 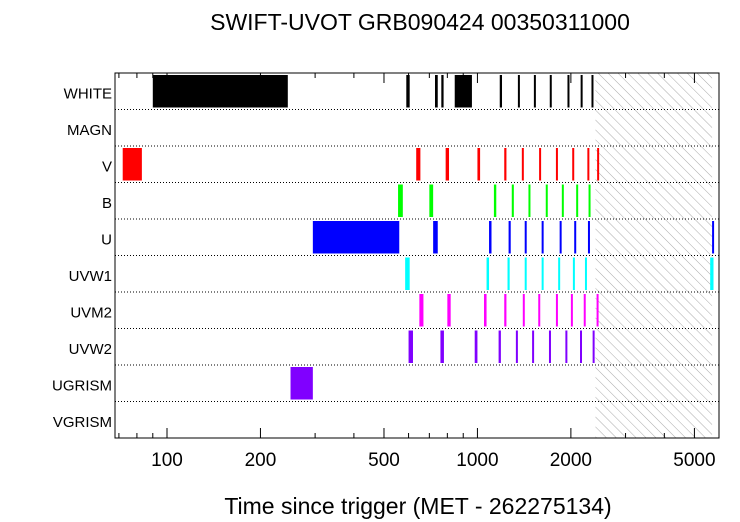 I want to click on x-axis-label: Time since trigger (MET - 262275134), so click(x=417, y=506).